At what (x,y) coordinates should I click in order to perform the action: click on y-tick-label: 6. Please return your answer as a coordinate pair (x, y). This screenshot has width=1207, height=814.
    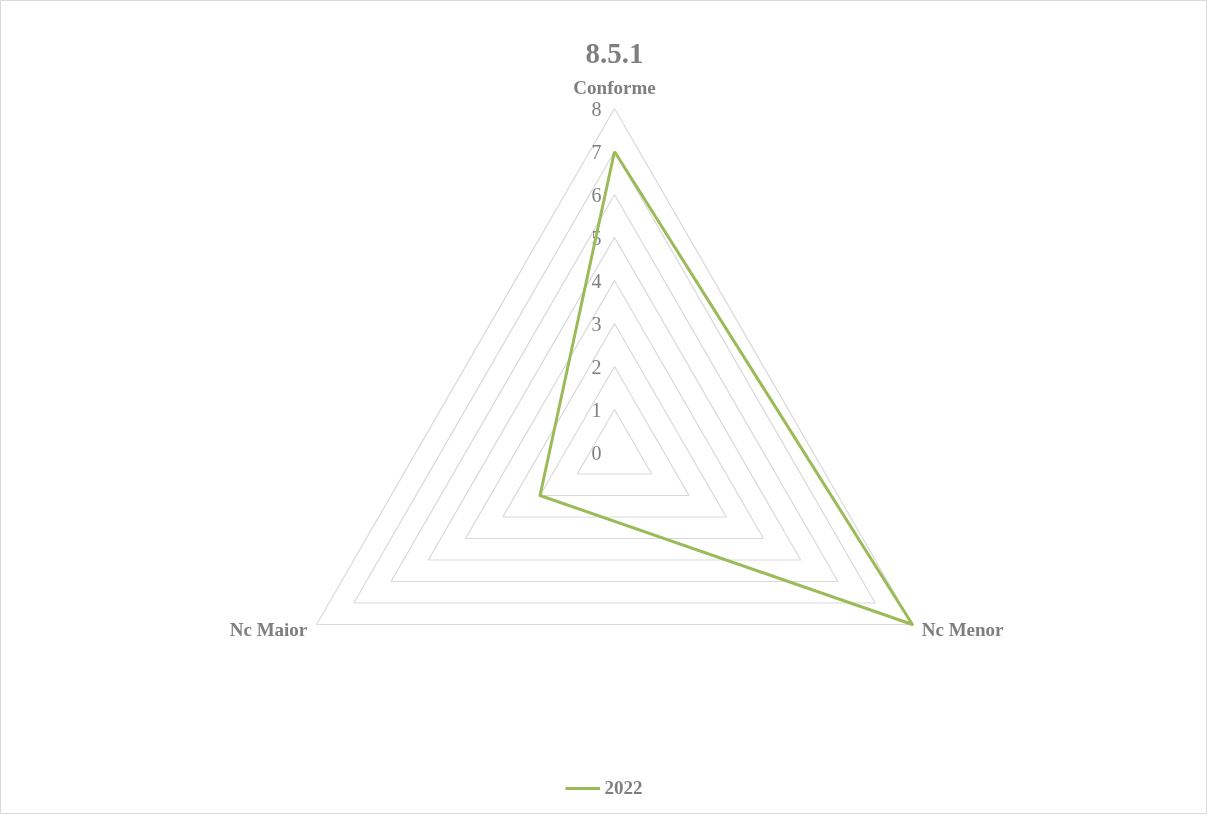
    Looking at the image, I should click on (596, 194).